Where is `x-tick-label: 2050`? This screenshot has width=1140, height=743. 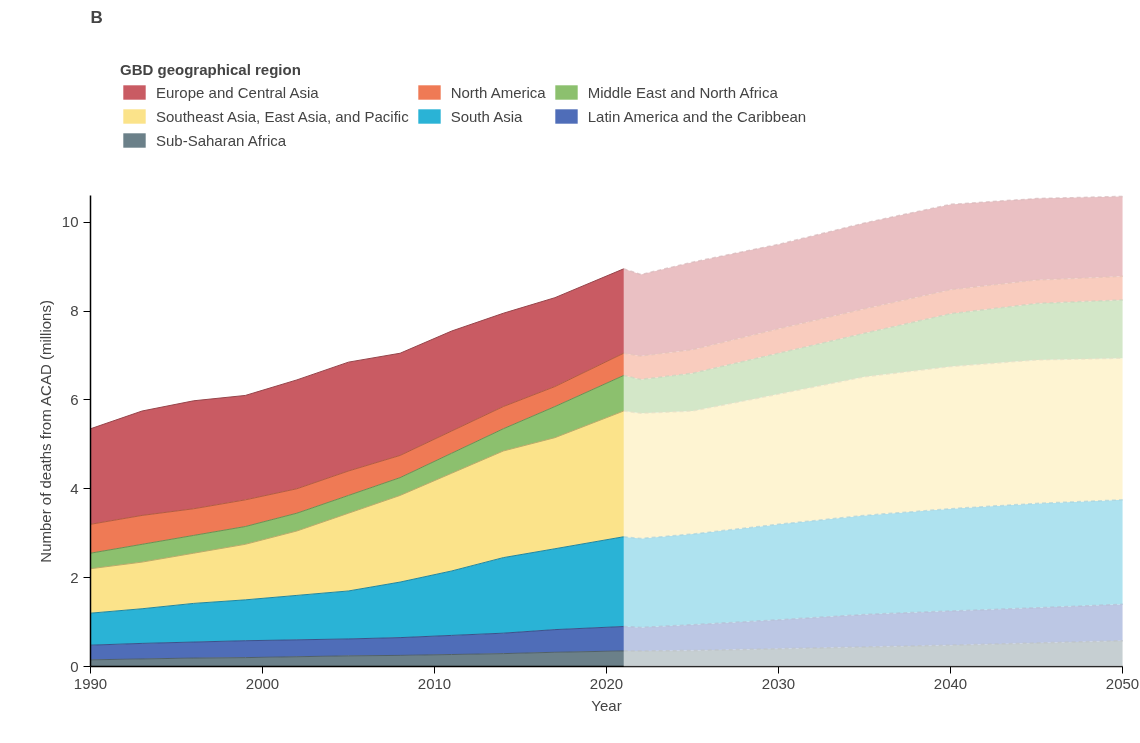 x-tick-label: 2050 is located at coordinates (1122, 683).